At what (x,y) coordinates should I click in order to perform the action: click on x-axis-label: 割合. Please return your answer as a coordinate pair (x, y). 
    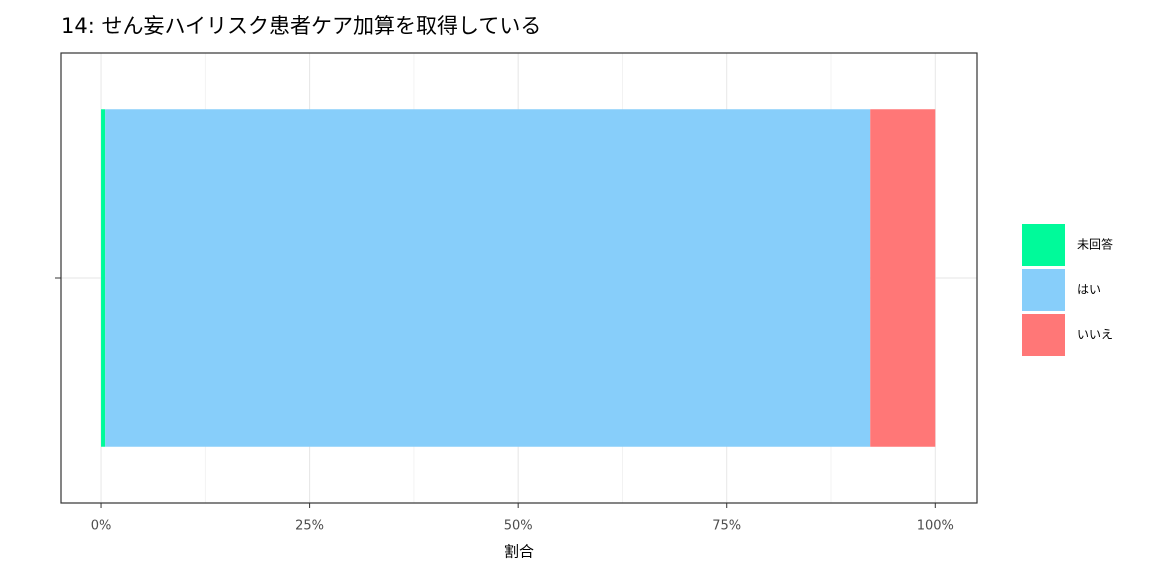
    Looking at the image, I should click on (519, 552).